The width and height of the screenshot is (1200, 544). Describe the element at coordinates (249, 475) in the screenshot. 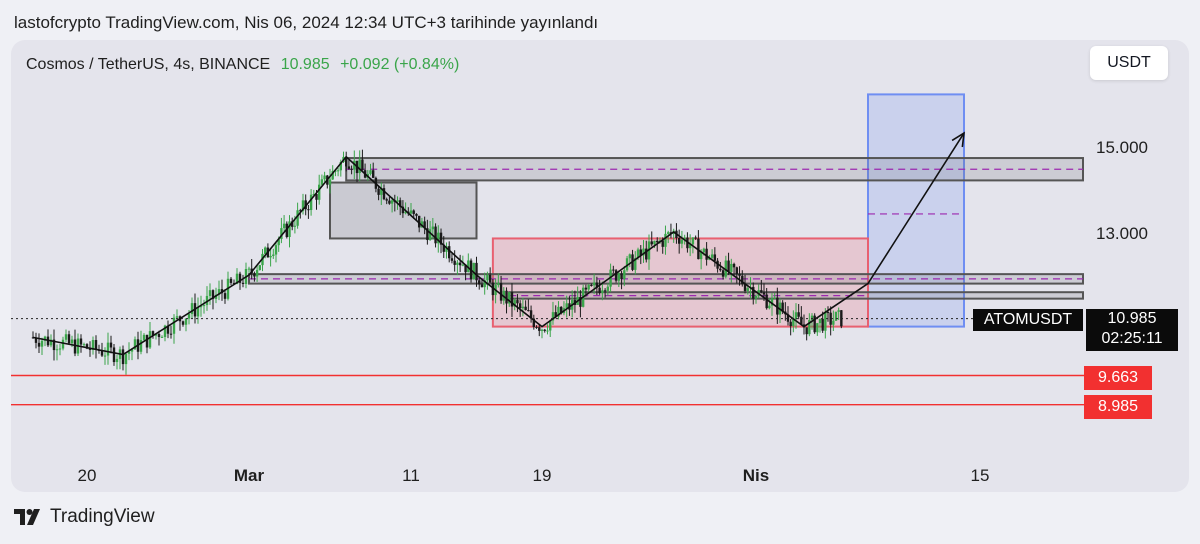

I see `time-label-mar: Mar` at that location.